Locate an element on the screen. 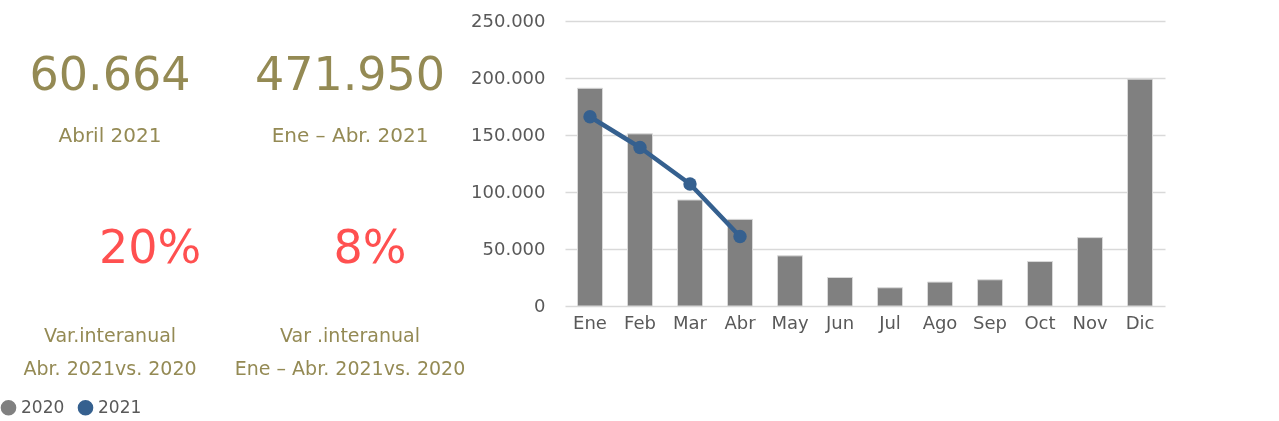 This screenshot has width=1279, height=421. x-tick-label: May is located at coordinates (790, 322).